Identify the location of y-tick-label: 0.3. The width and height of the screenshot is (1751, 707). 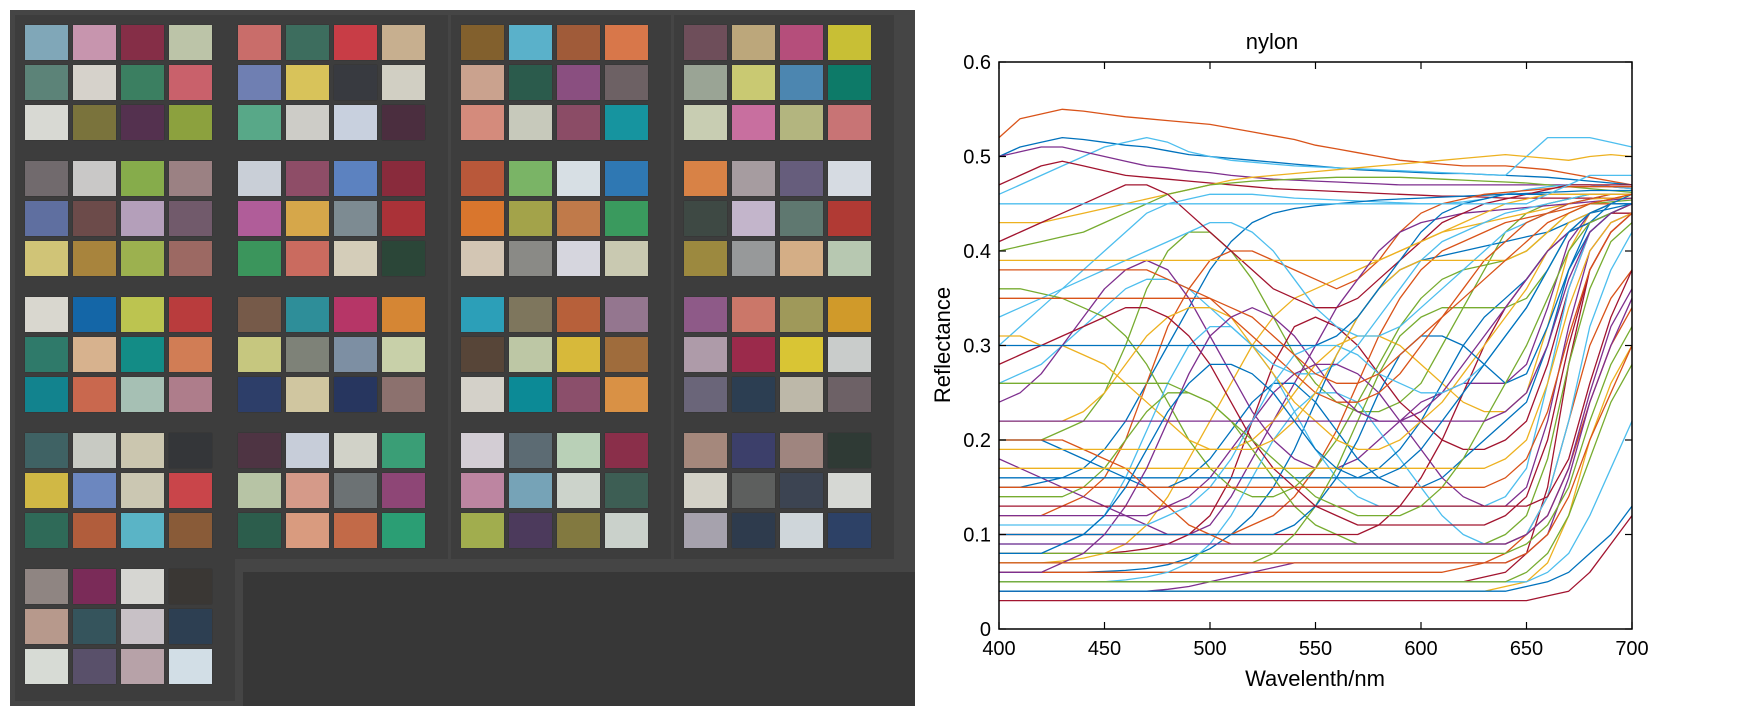
(977, 347).